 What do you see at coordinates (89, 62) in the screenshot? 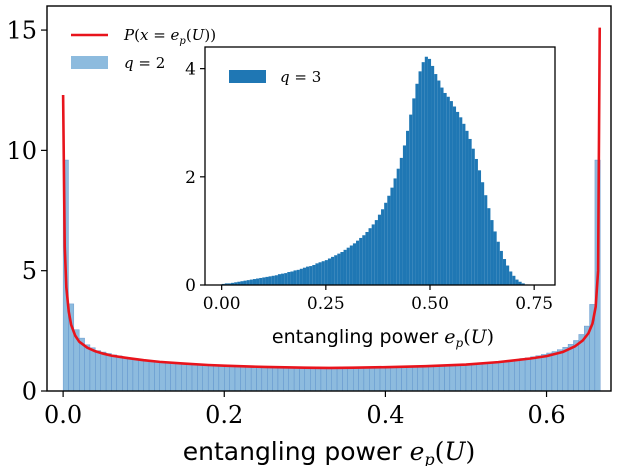
I see `legend-q2-swatch` at bounding box center [89, 62].